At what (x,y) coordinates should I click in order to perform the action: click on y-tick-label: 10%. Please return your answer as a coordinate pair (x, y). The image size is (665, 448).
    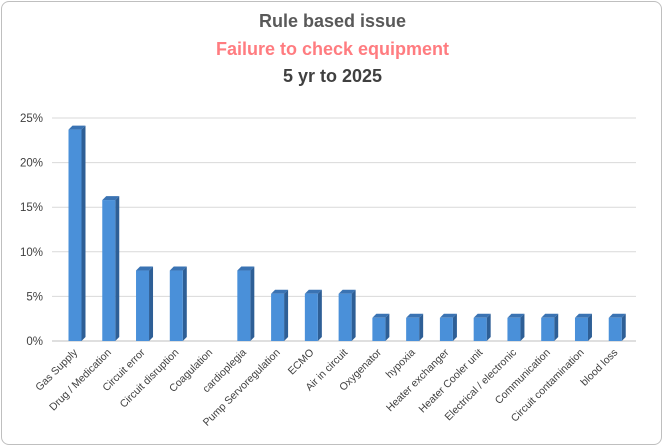
    Looking at the image, I should click on (31, 253).